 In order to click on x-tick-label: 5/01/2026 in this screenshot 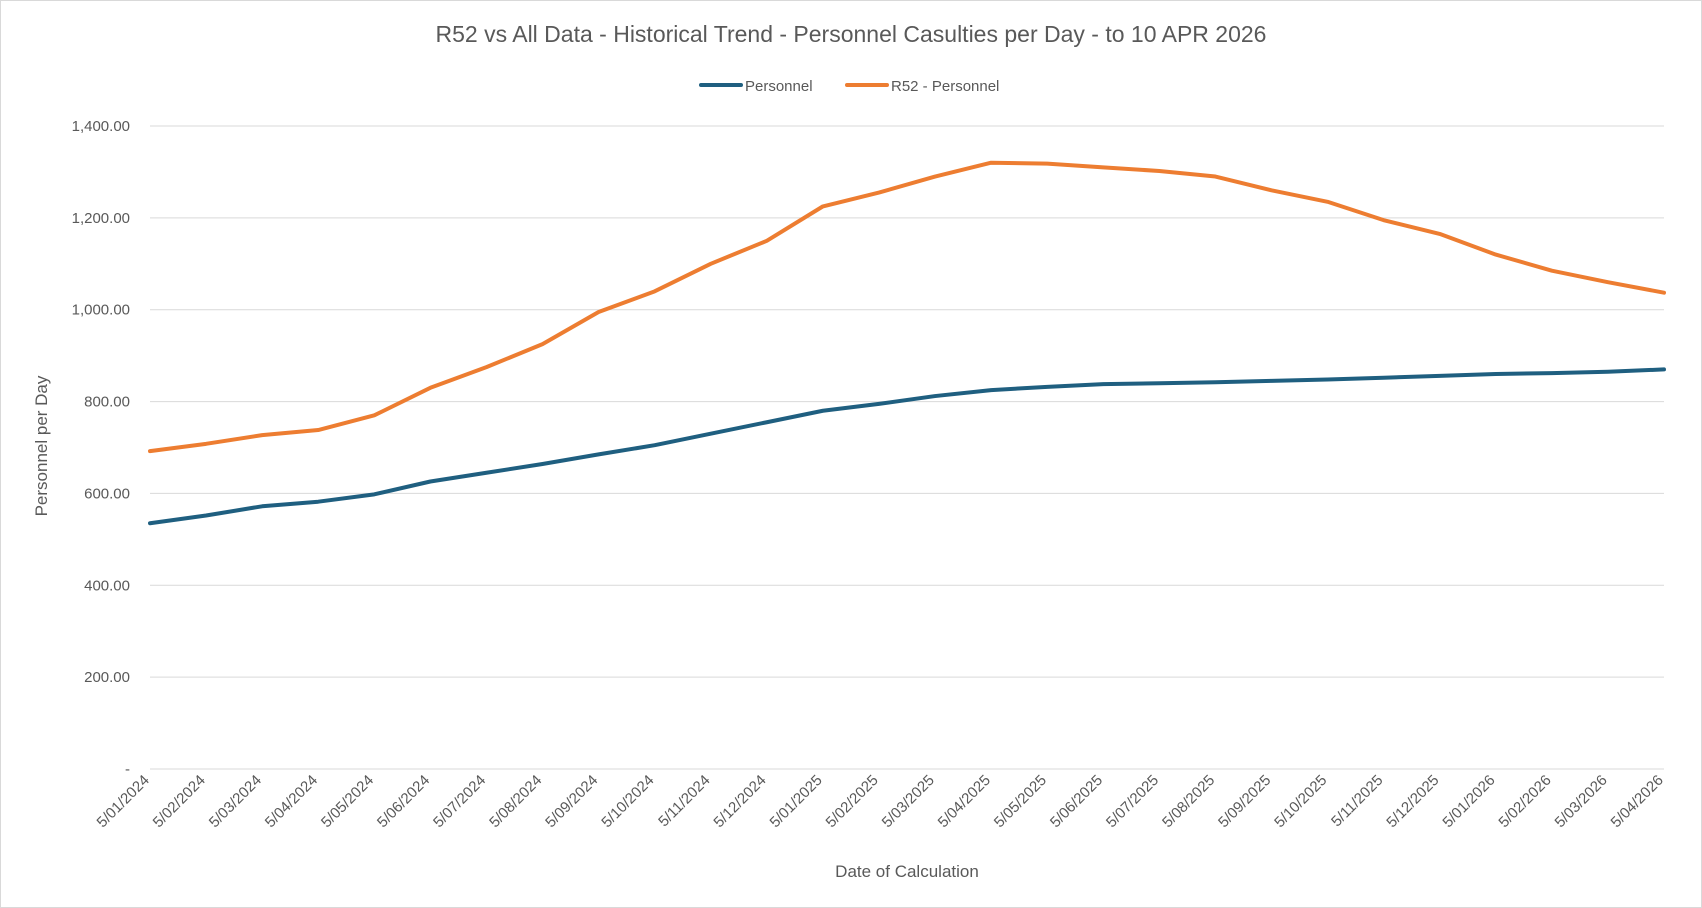, I will do `click(1468, 801)`.